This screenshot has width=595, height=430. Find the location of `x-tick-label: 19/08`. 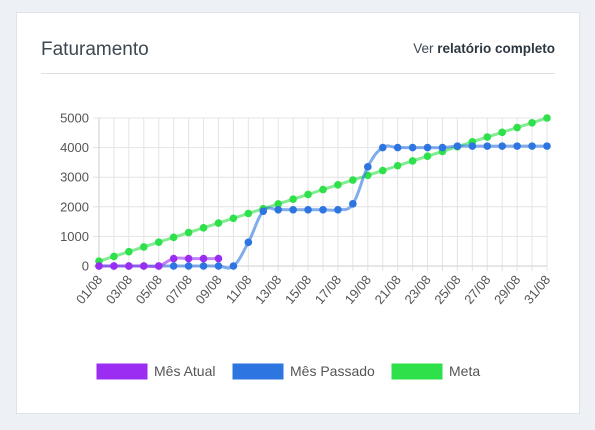

x-tick-label: 19/08 is located at coordinates (358, 289).